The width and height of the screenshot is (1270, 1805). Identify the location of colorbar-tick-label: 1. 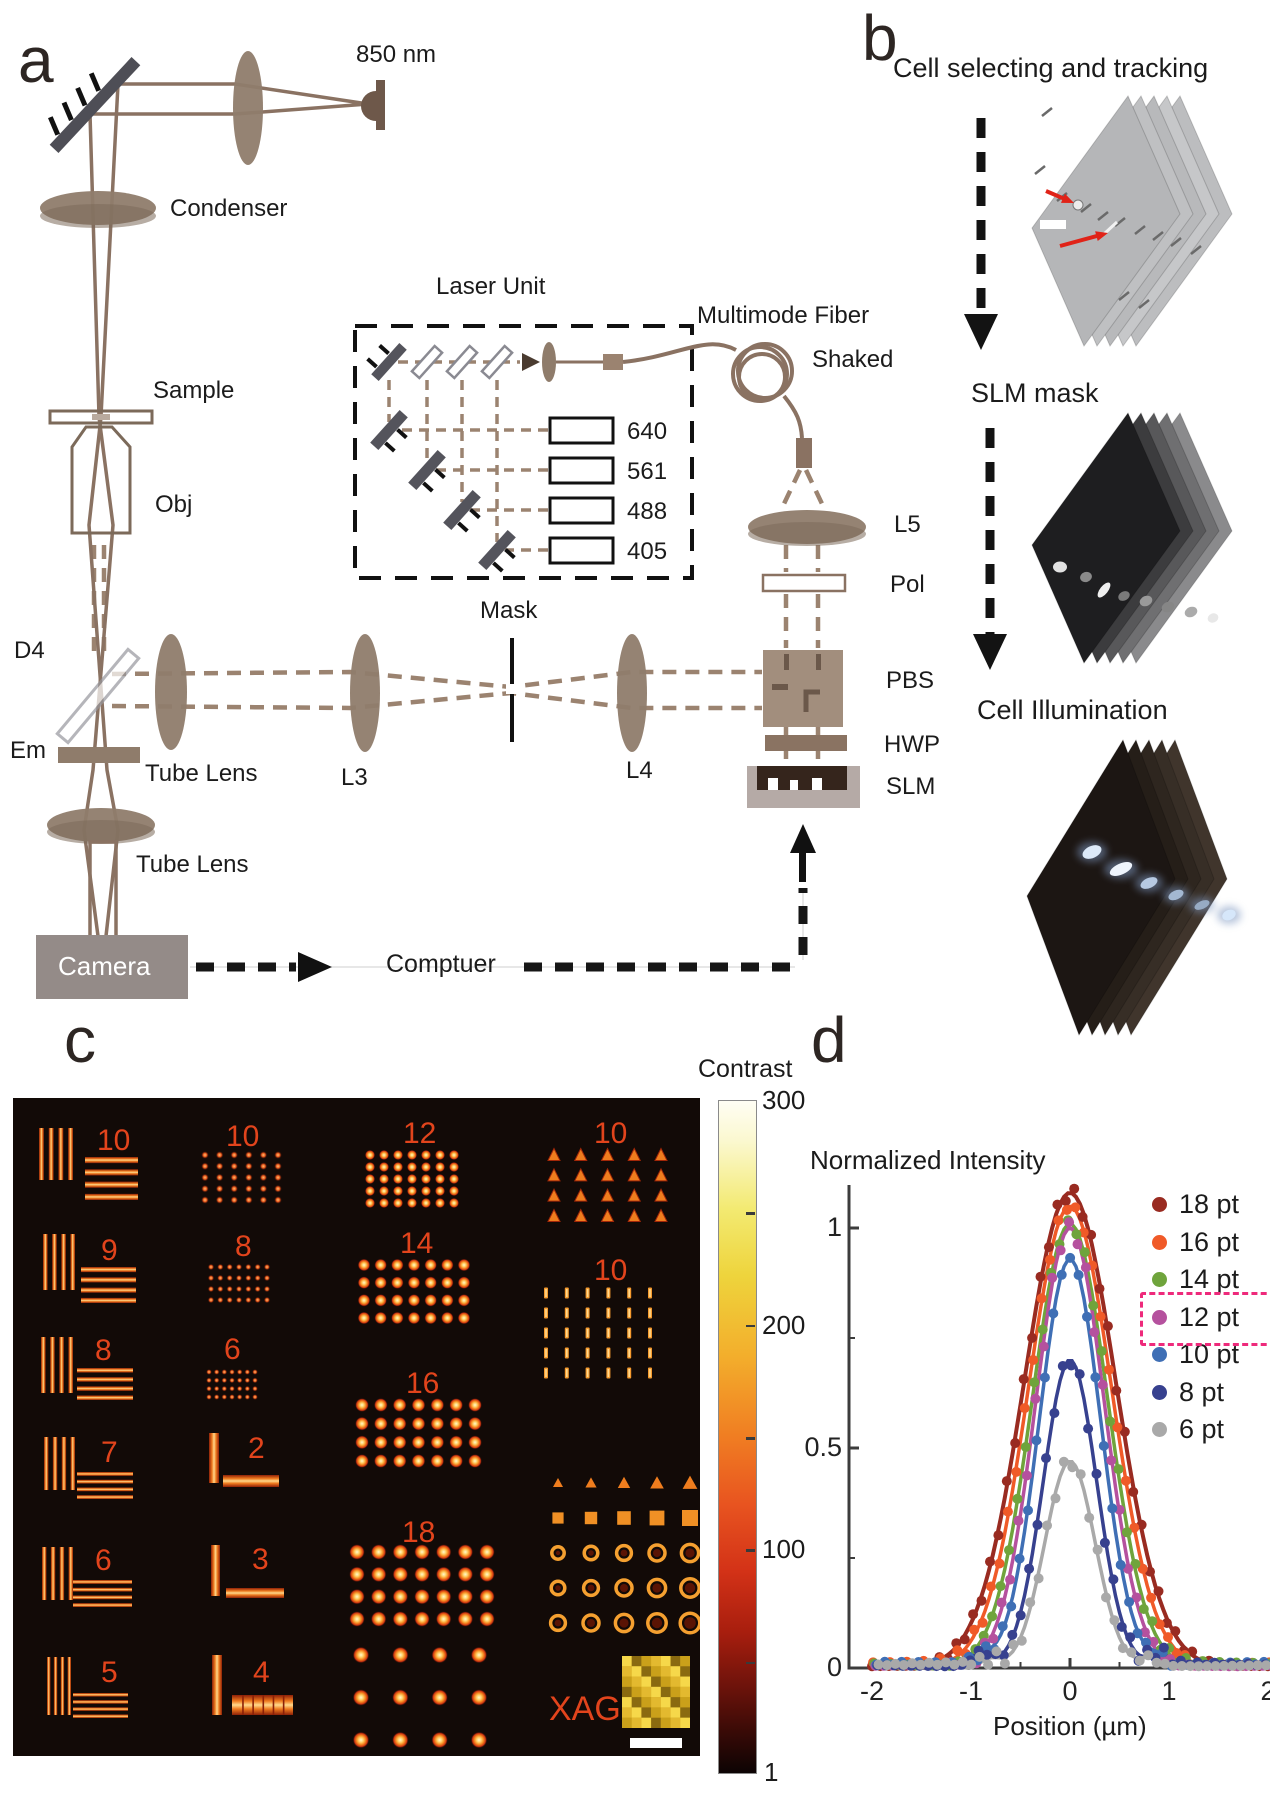
(771, 1772).